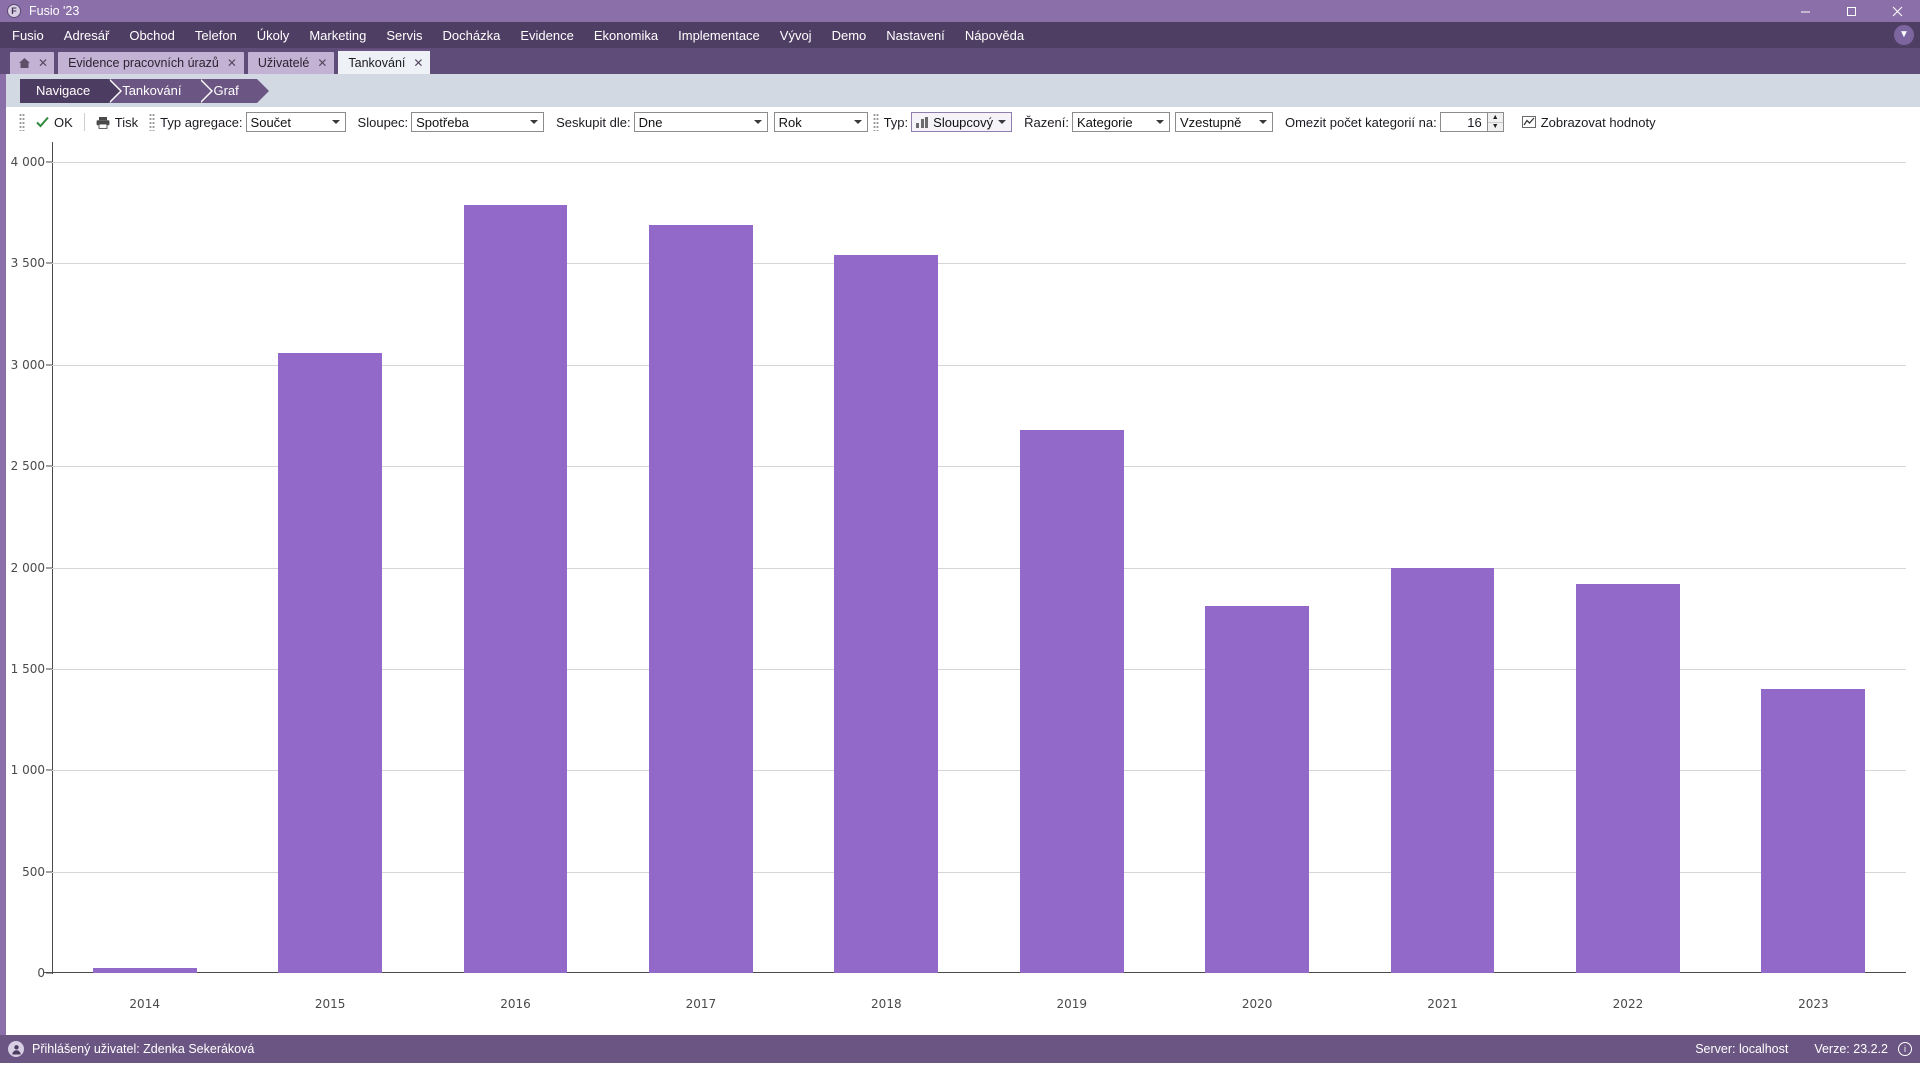  Describe the element at coordinates (322, 63) in the screenshot. I see `tab-close-uzivatele: ✕` at that location.